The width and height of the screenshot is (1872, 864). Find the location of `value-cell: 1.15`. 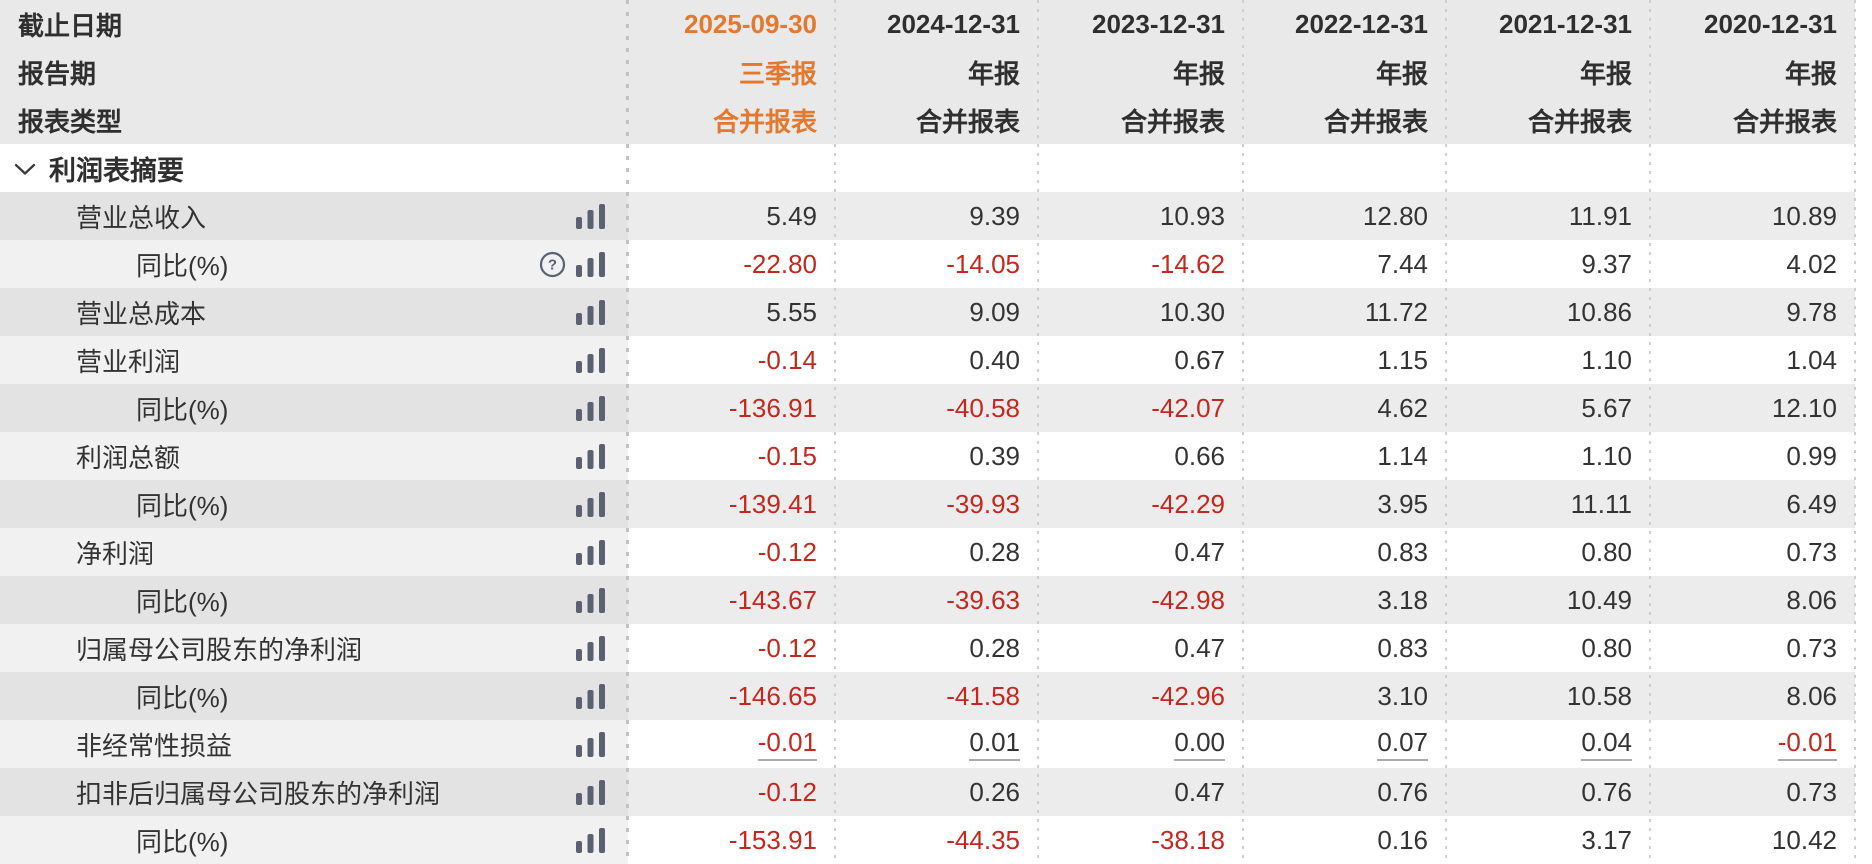

value-cell: 1.15 is located at coordinates (1344, 360).